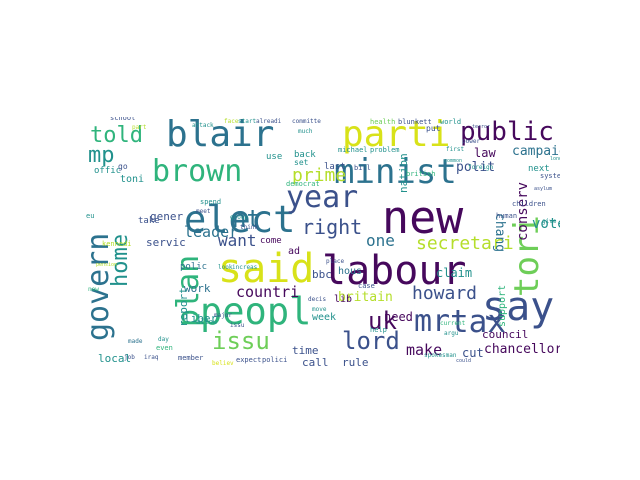 The image size is (640, 480). I want to click on word-argu: argu, so click(451, 333).